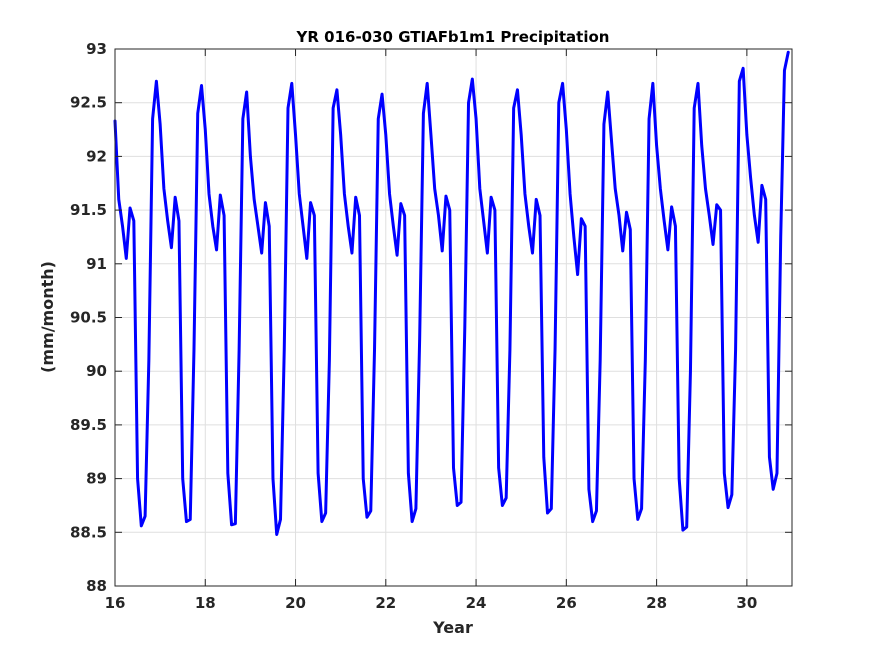 This screenshot has height=656, width=875. Describe the element at coordinates (88, 210) in the screenshot. I see `y-tick-label: 91.5` at that location.